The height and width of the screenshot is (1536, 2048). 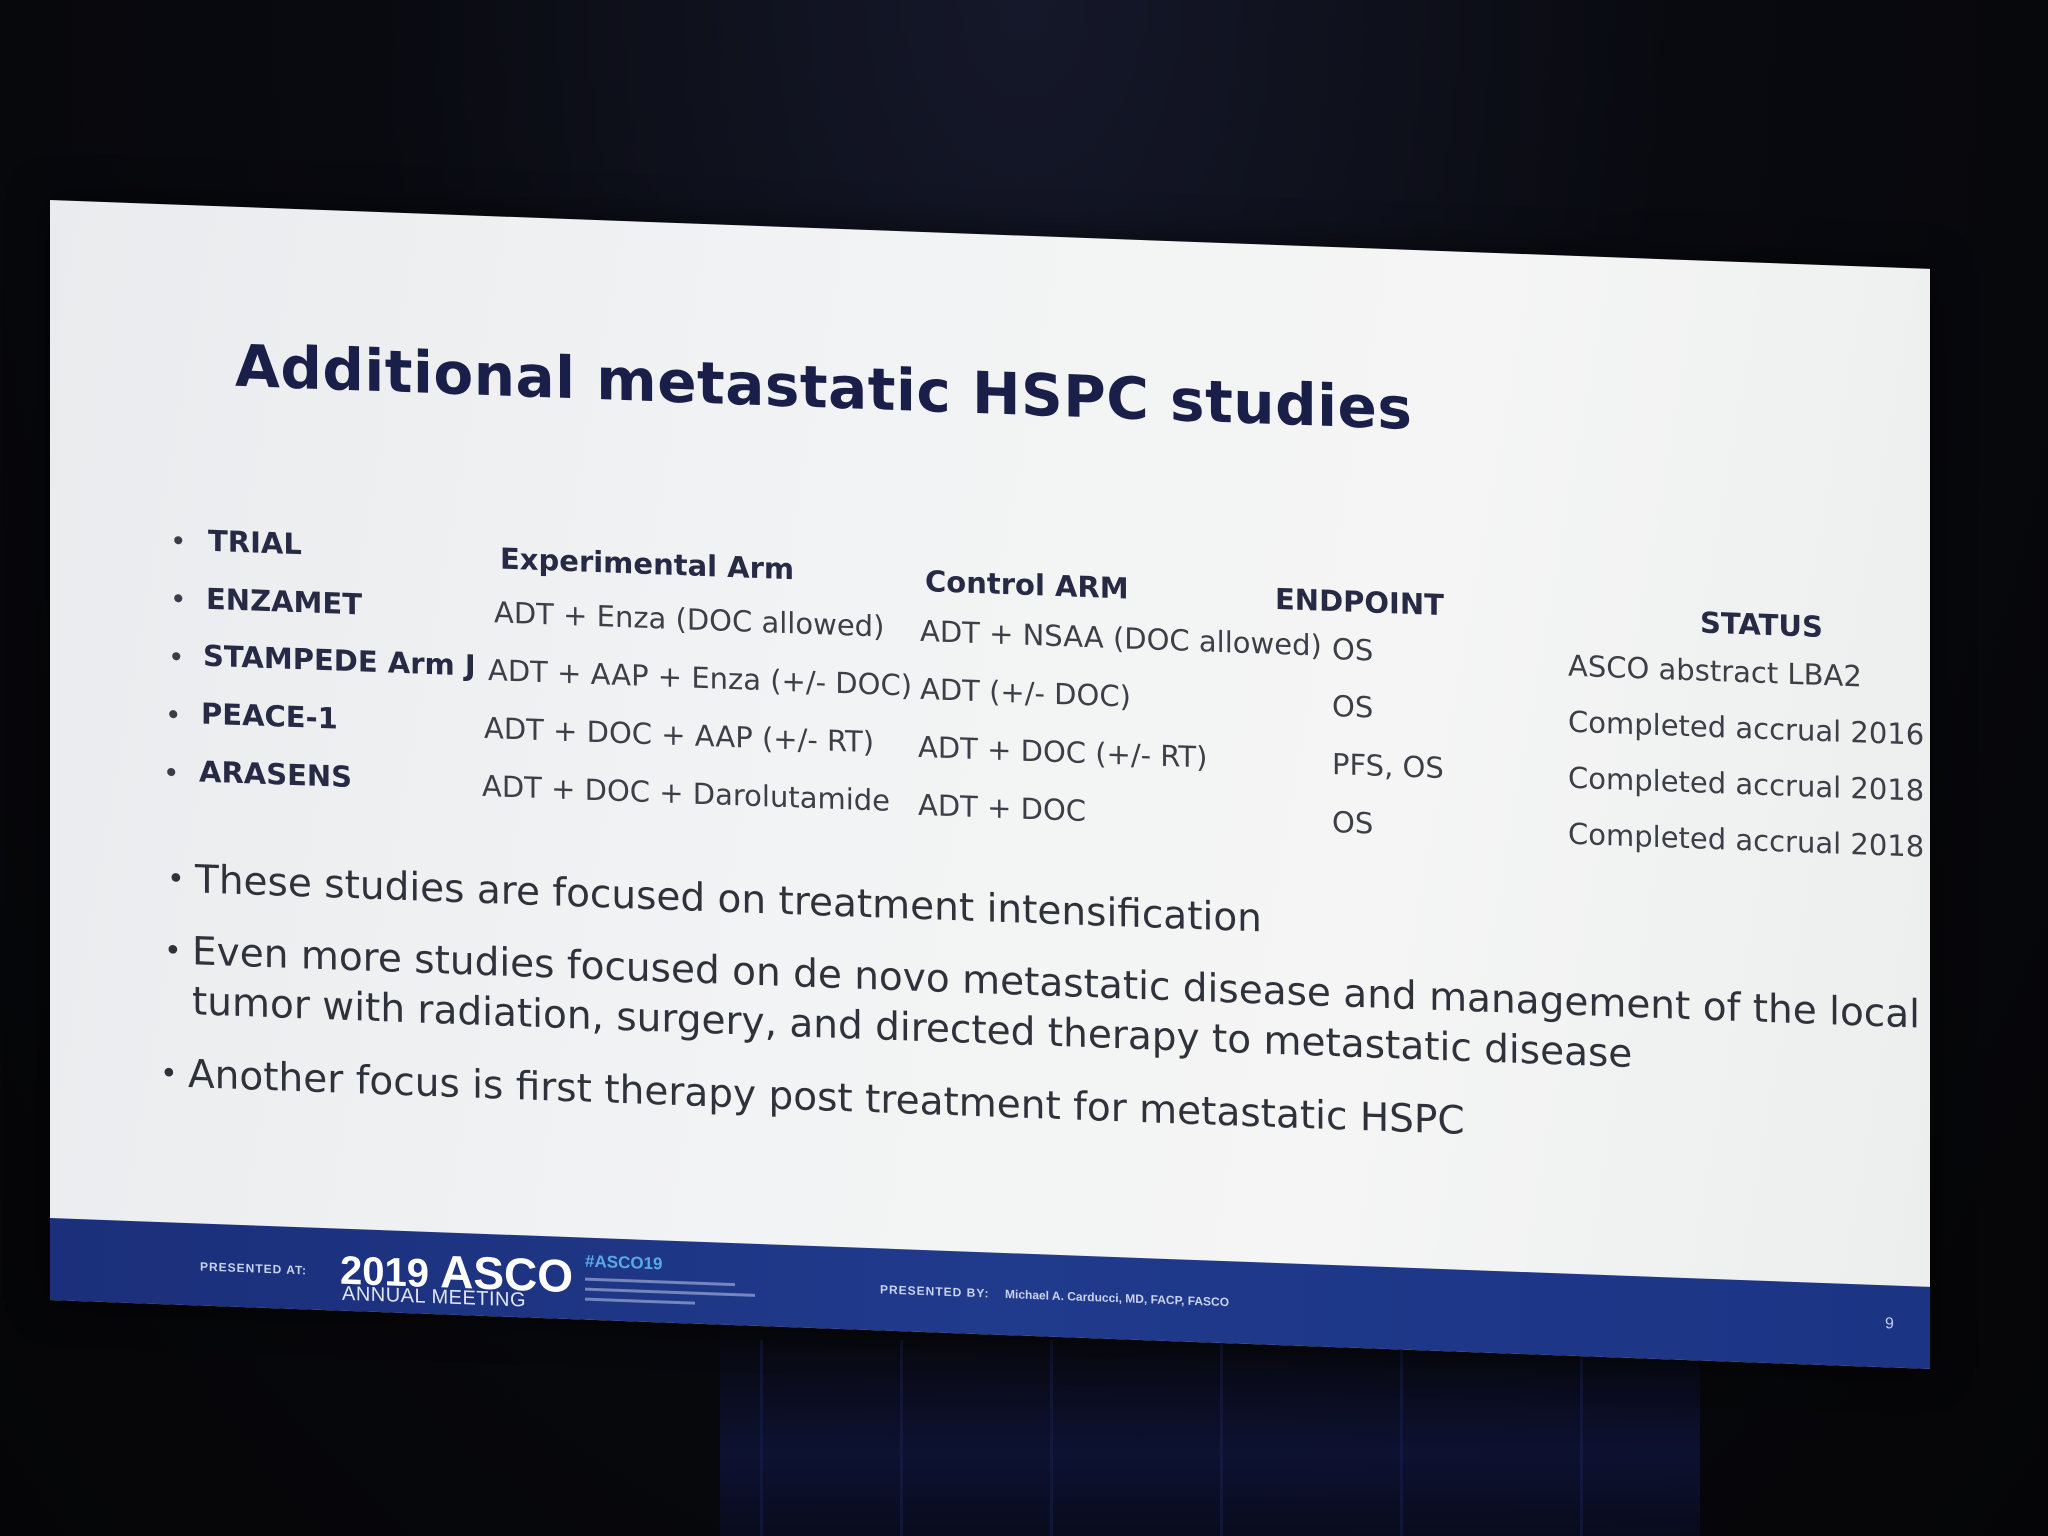 I want to click on stage-glow, so click(x=1210, y=1433).